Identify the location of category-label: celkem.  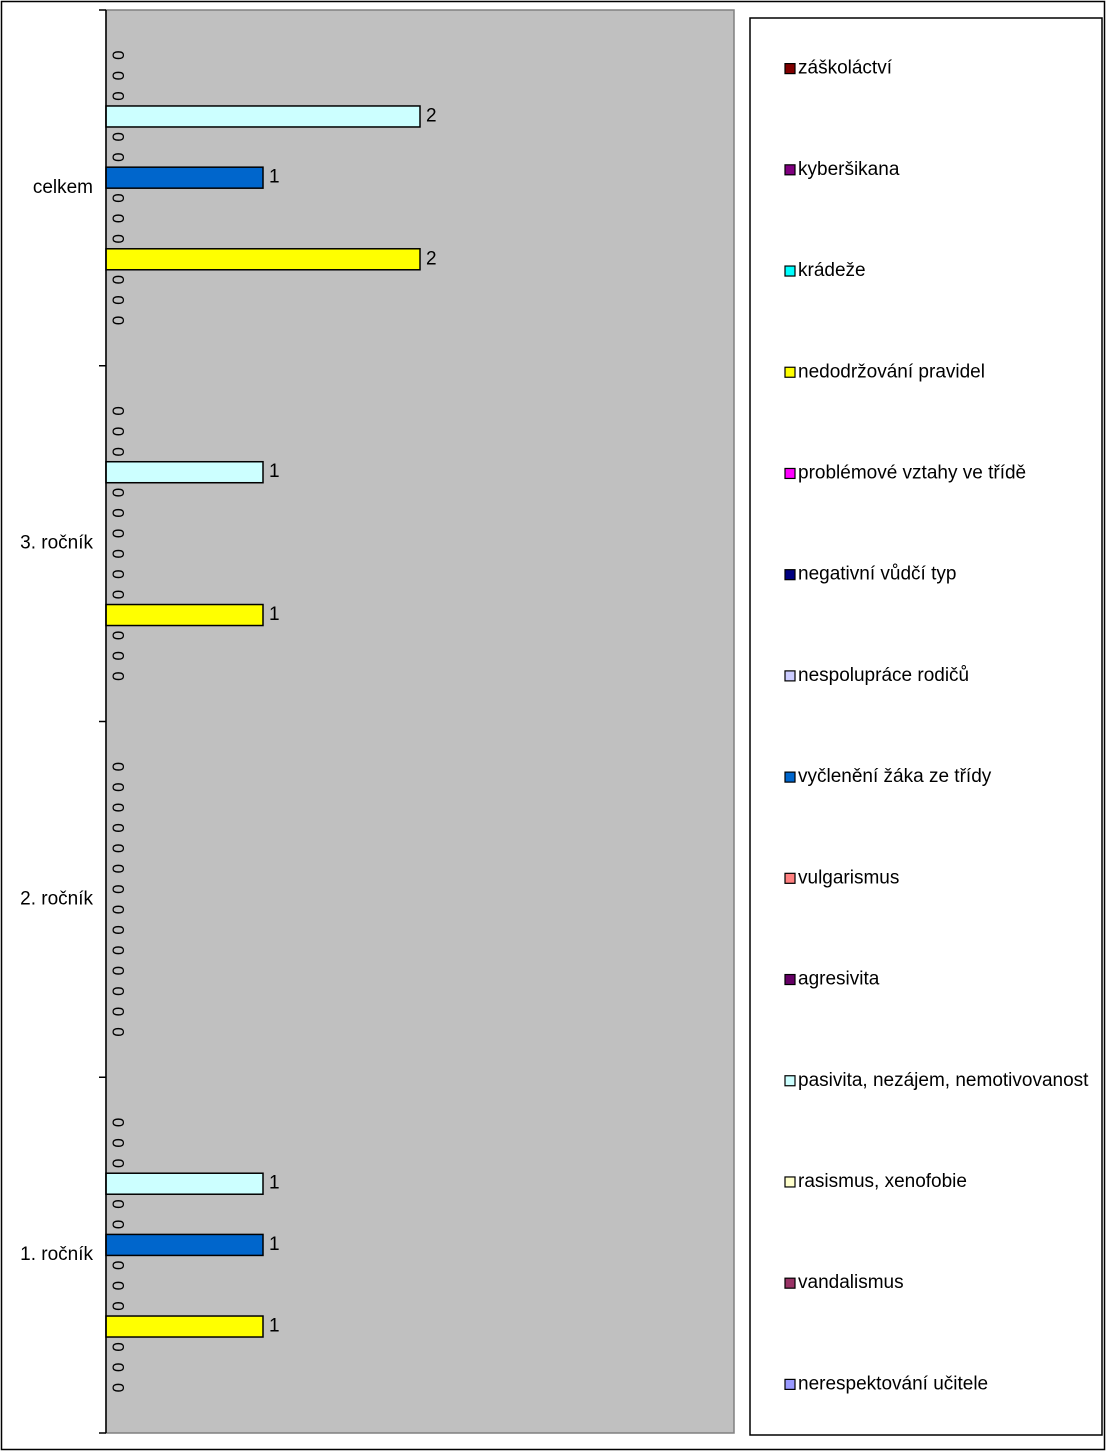
(63, 187).